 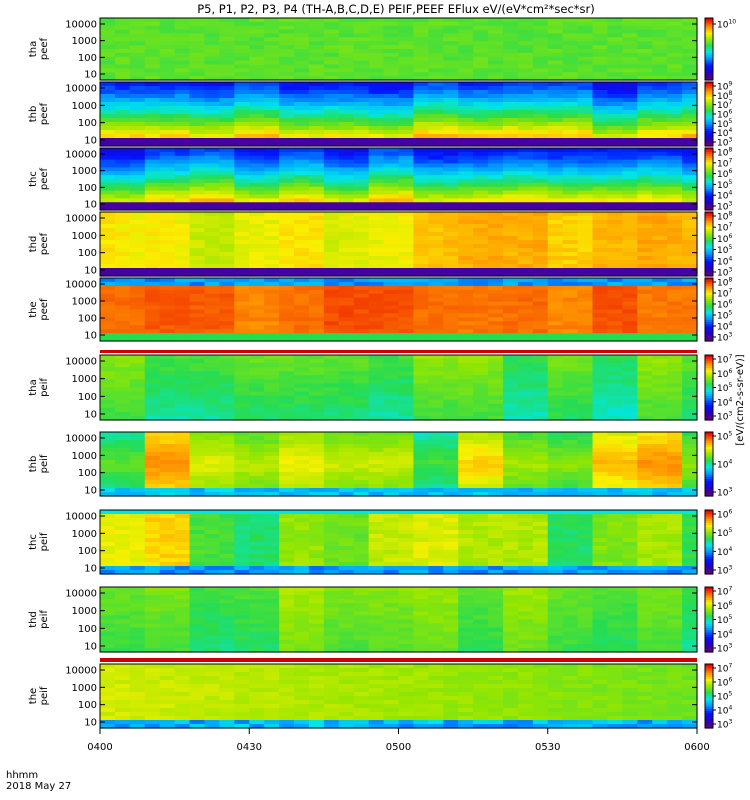 I want to click on colorbar-10: 10⁷ 10⁶ 10⁵ 10⁴ 10³, so click(x=718, y=697).